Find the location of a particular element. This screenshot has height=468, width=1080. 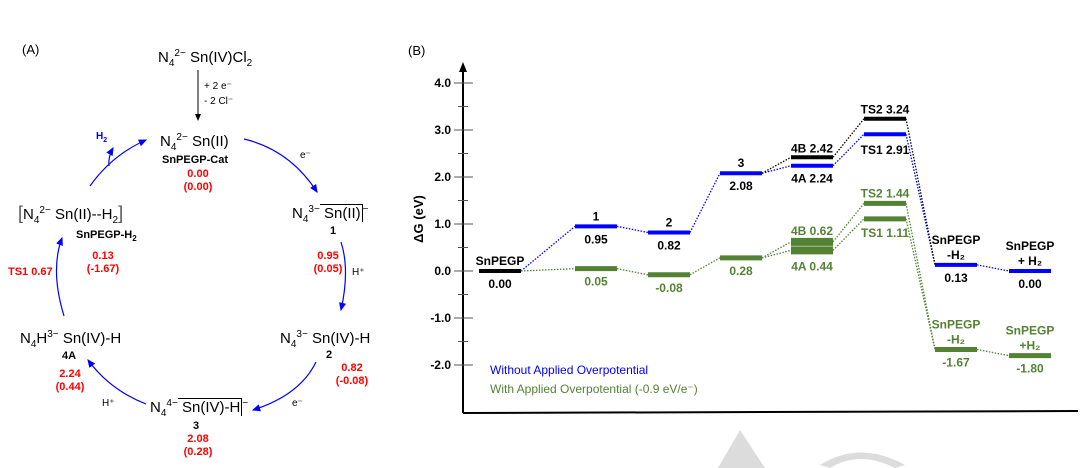

species-h2-adduct-value: 0.13 (-1.67) is located at coordinates (103, 262).